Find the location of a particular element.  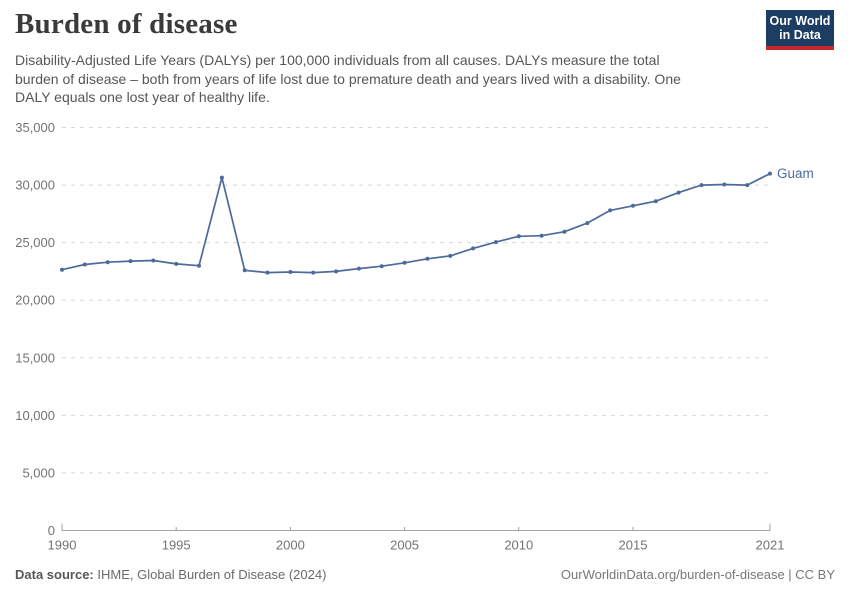

owid-logo: Our World in Data is located at coordinates (800, 30).